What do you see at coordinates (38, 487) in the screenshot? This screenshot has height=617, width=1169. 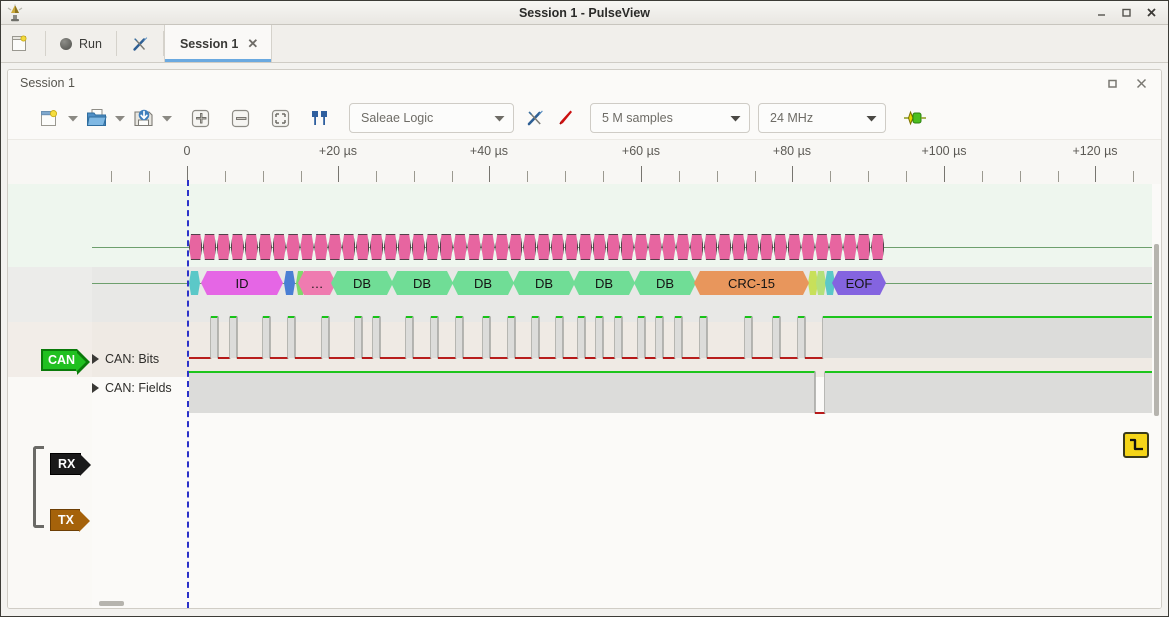 I see `channel-group-bracket` at bounding box center [38, 487].